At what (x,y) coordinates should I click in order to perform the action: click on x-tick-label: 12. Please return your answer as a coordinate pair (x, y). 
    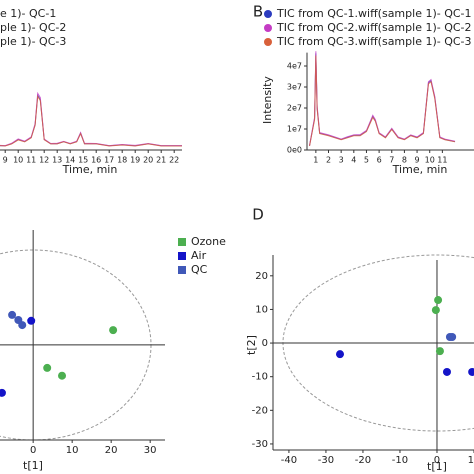
    Looking at the image, I should click on (44, 160).